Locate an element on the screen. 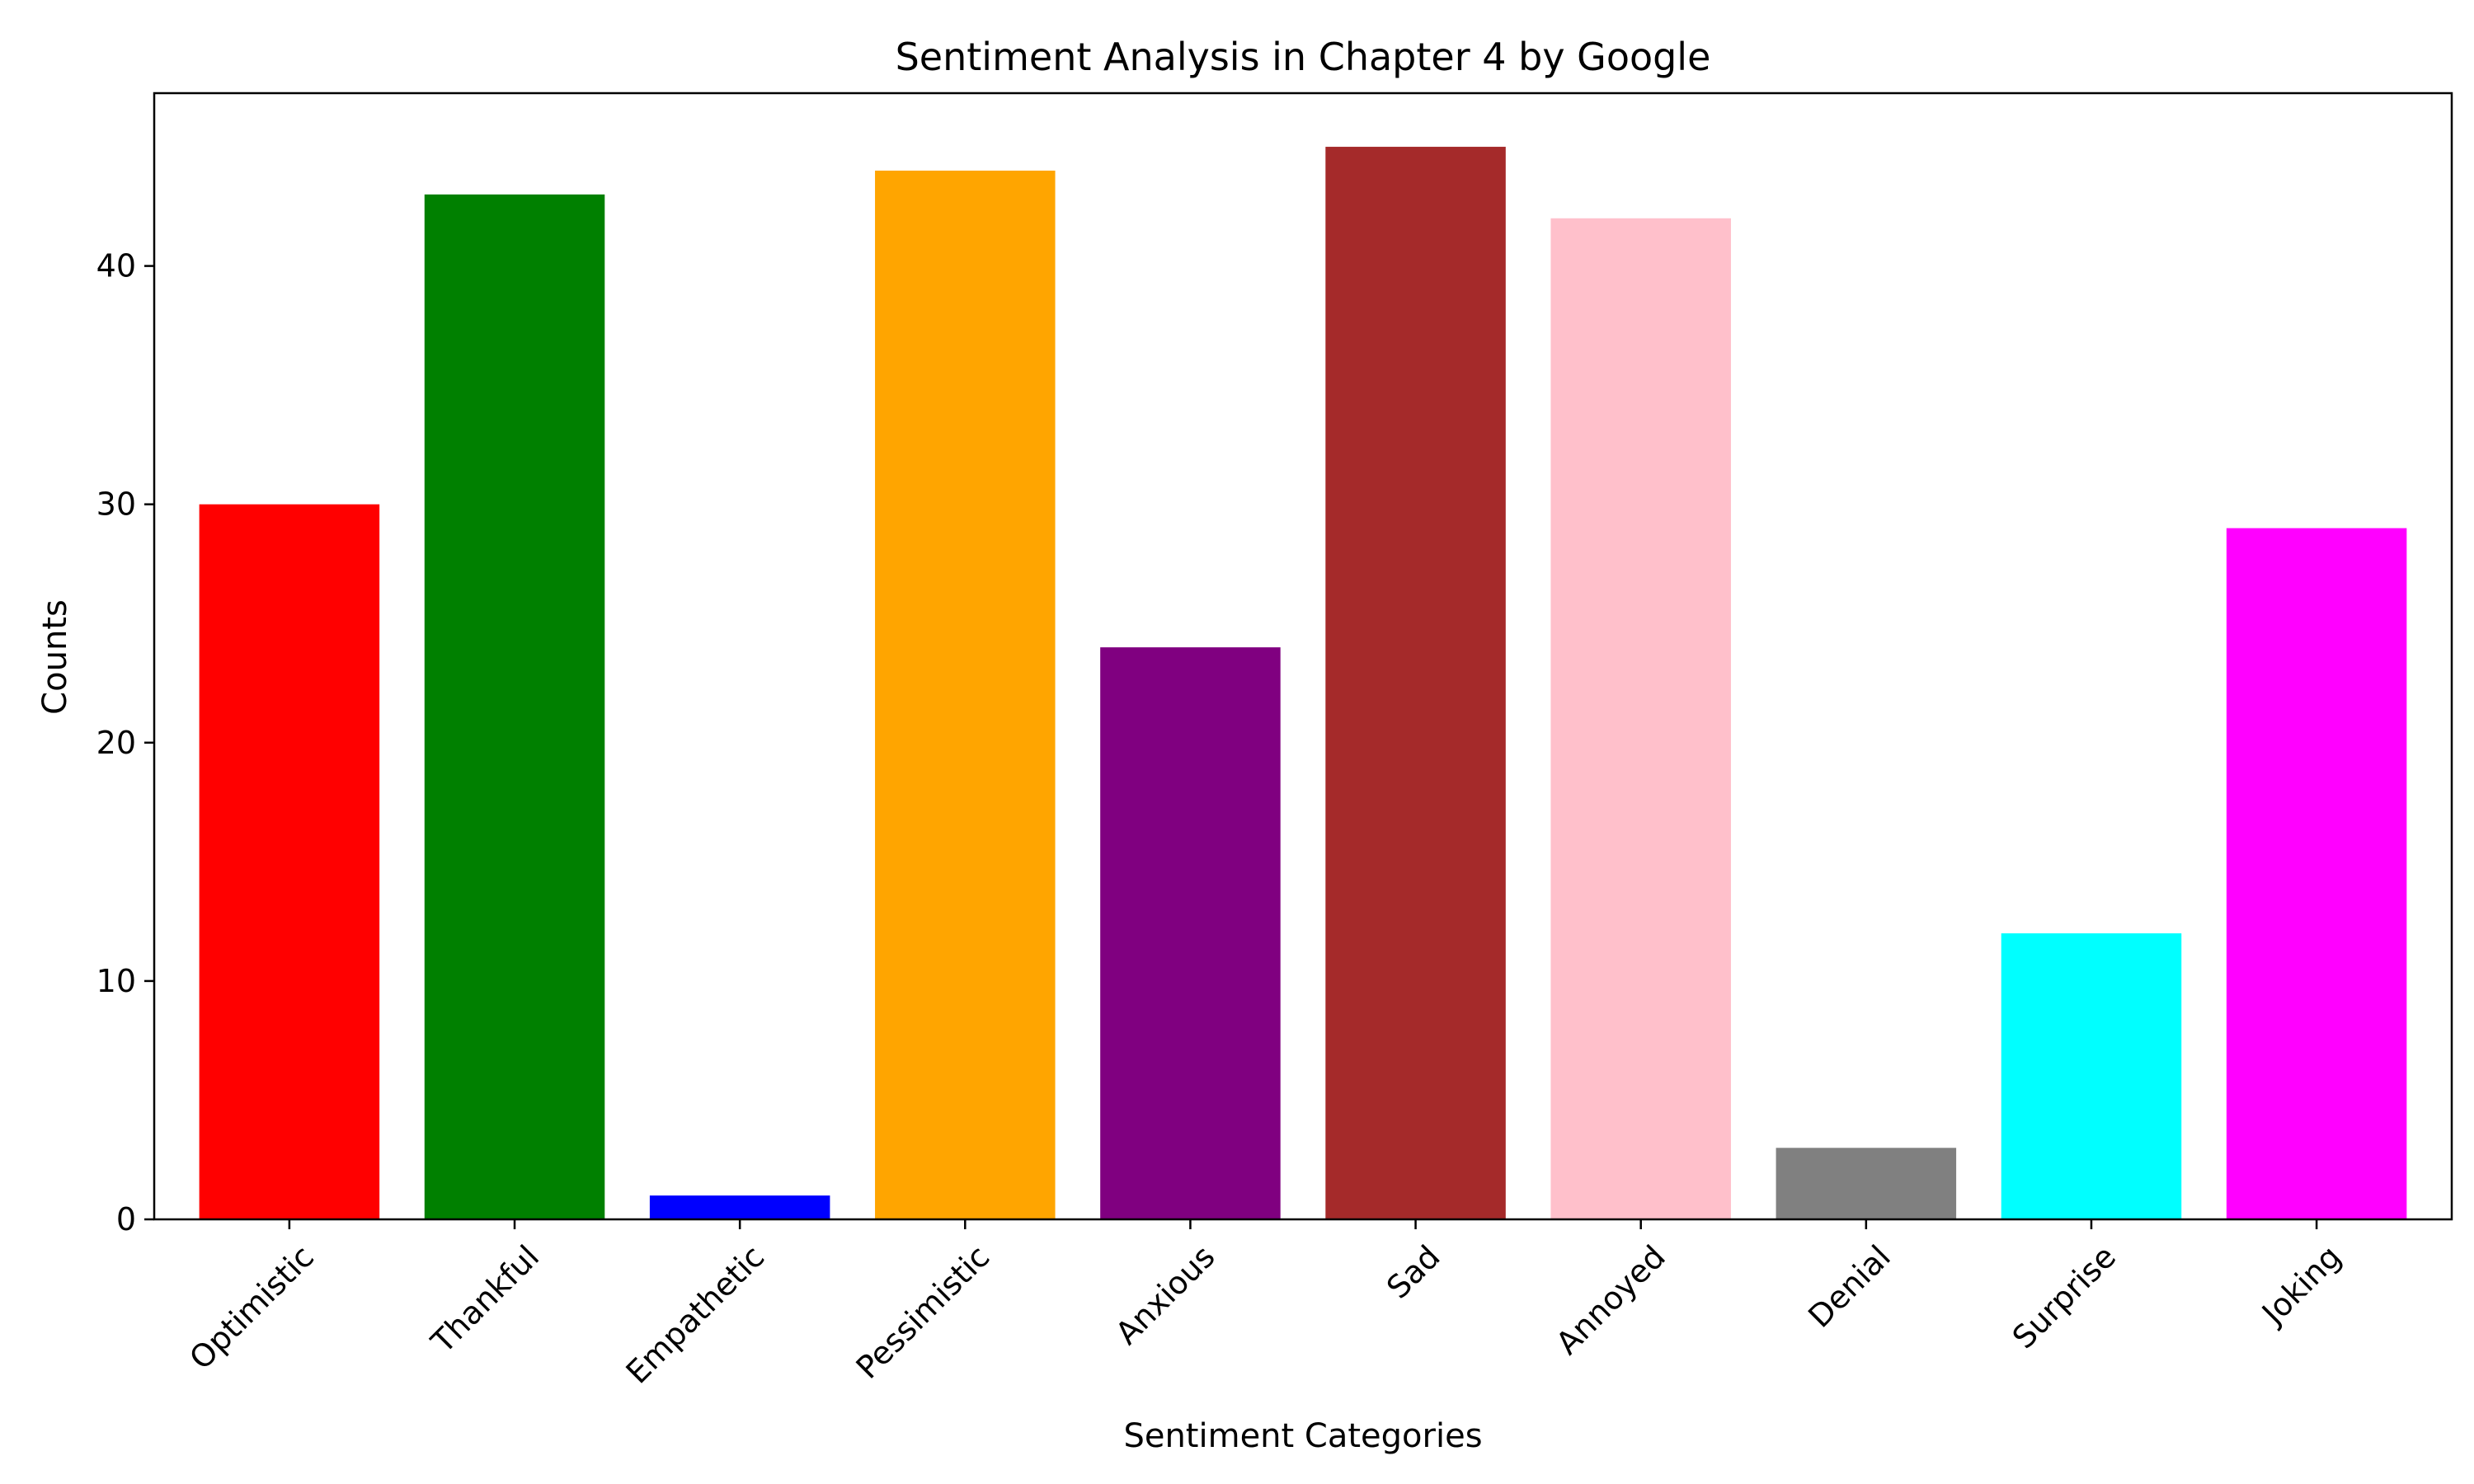 This screenshot has height=1484, width=2474. y-tick-label: 10 is located at coordinates (116, 981).